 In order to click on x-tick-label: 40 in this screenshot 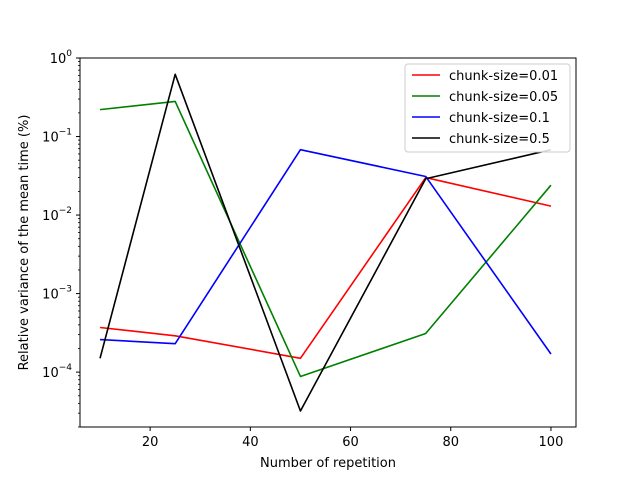, I will do `click(250, 442)`.